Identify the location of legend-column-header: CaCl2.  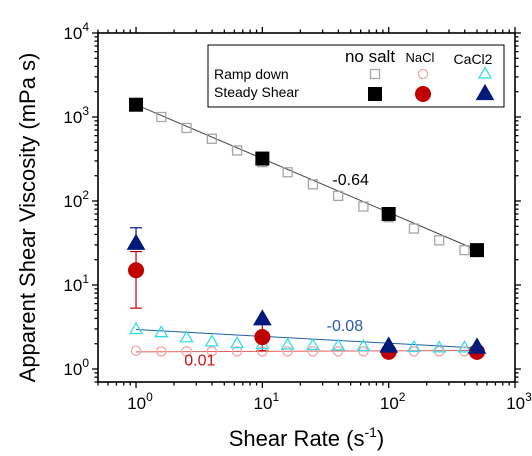
(473, 59).